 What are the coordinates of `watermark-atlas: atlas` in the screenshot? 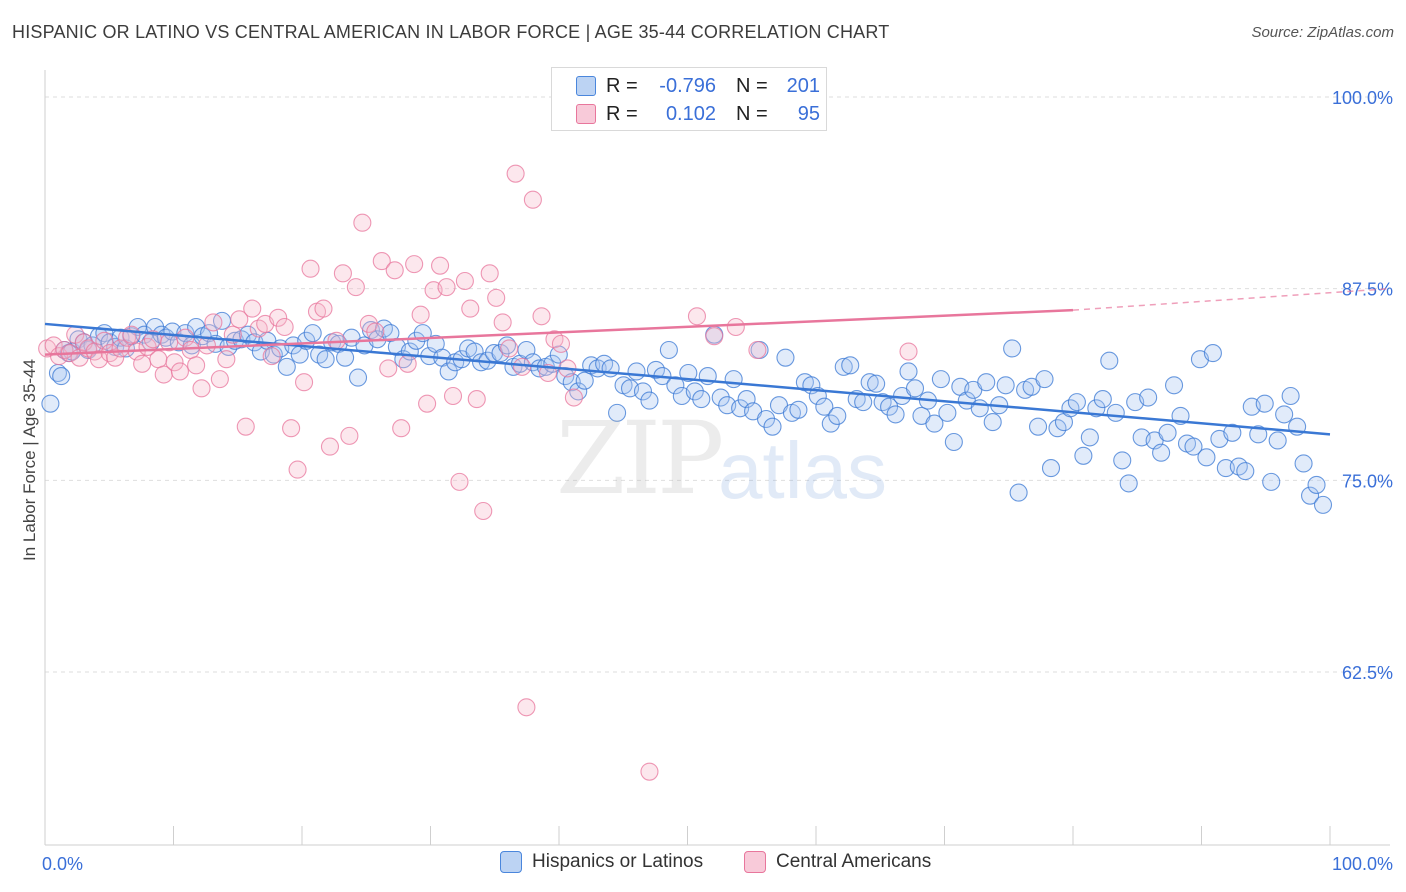 It's located at (802, 470).